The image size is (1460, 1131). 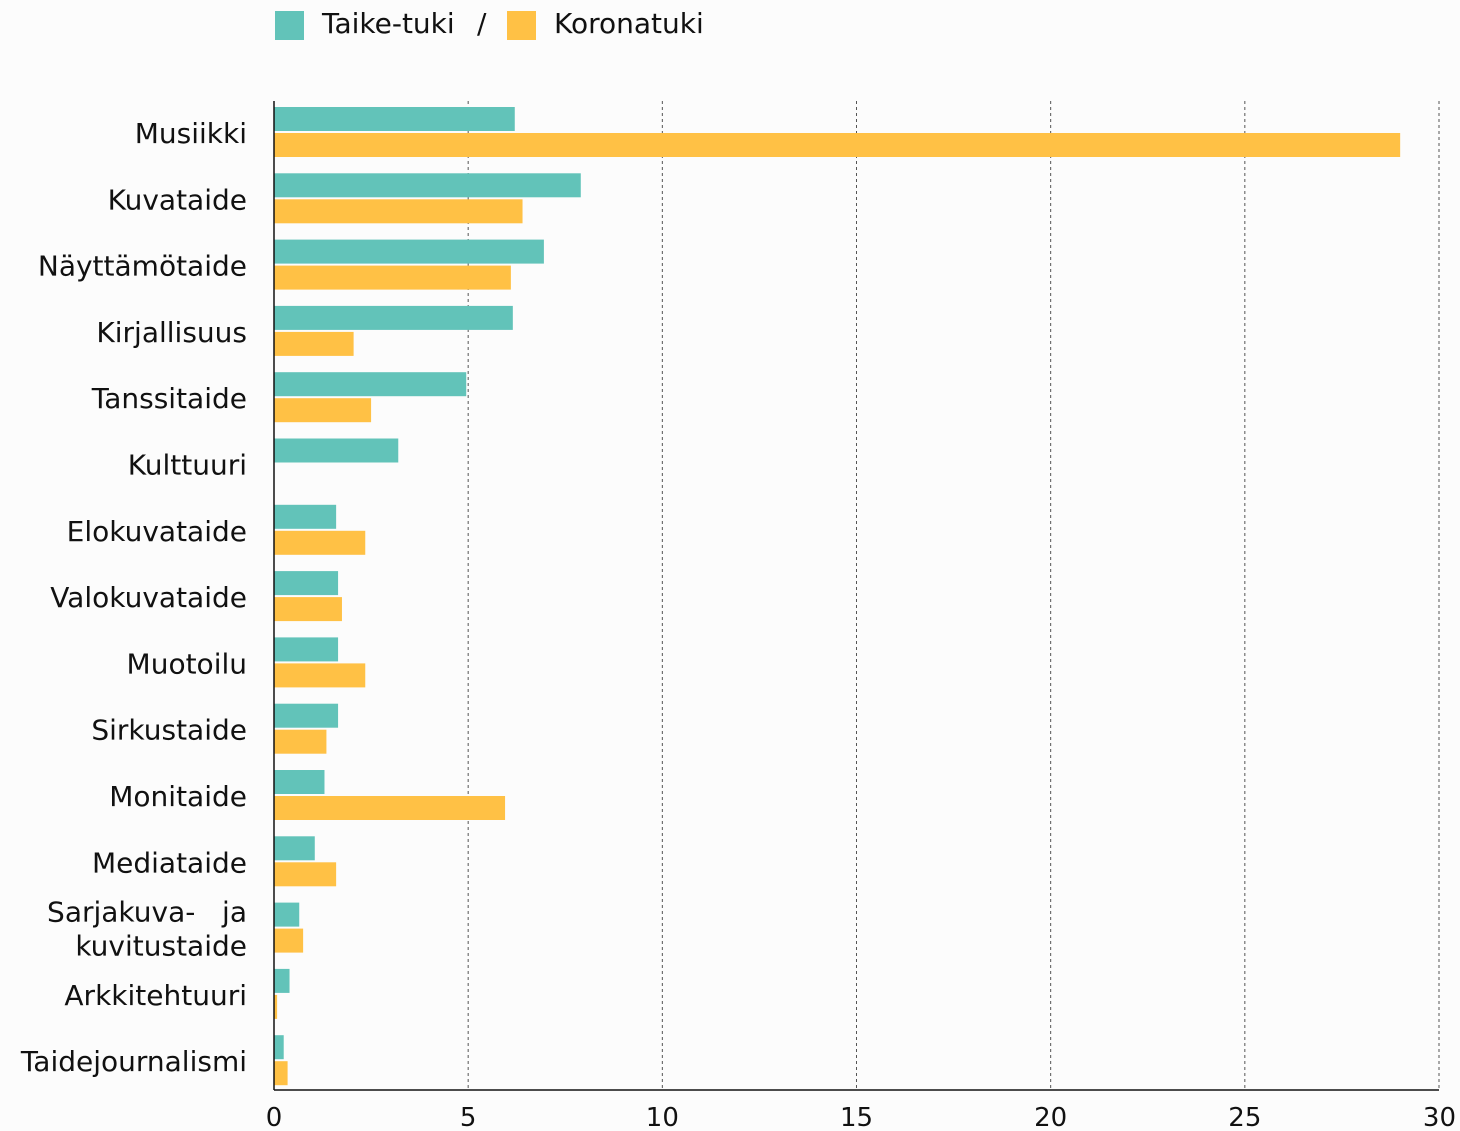 I want to click on bar-koronatuki-taidejournalismi, so click(x=281, y=1073).